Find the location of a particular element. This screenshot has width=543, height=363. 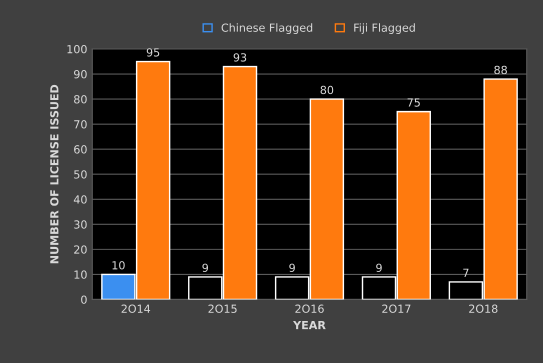

y-tick-label: 0 is located at coordinates (84, 299).